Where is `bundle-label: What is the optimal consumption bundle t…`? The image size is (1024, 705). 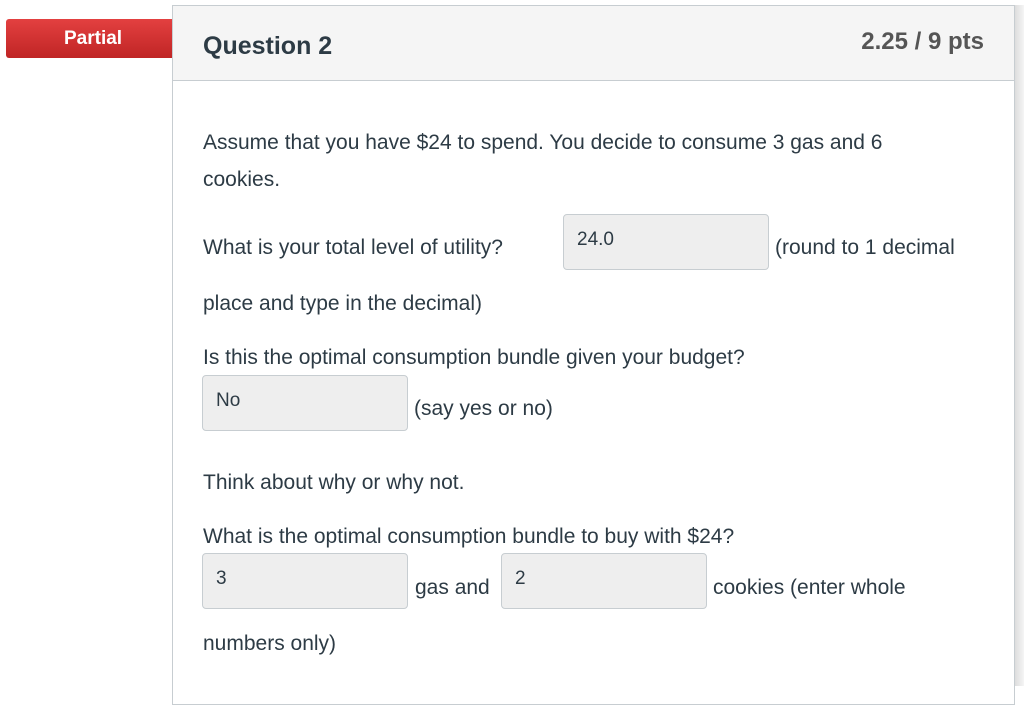 bundle-label: What is the optimal consumption bundle t… is located at coordinates (469, 536).